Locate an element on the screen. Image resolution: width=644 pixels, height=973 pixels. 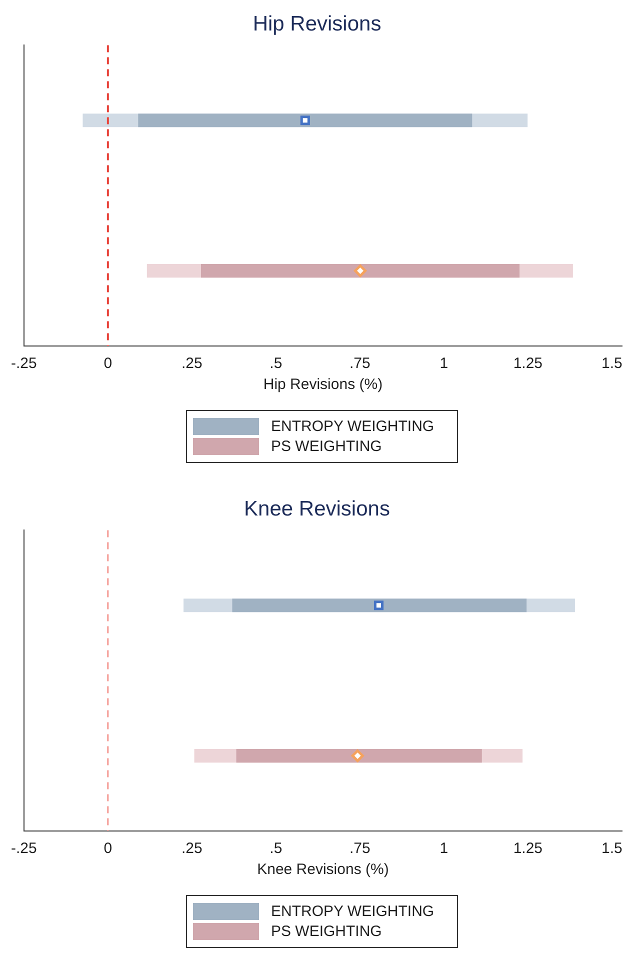
chart-title: Knee Revisions is located at coordinates (317, 508).